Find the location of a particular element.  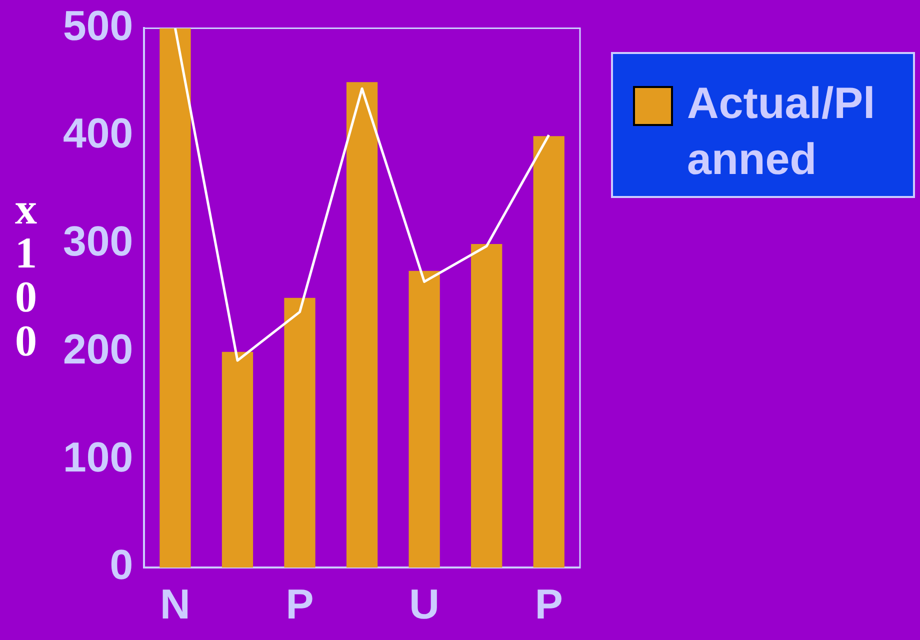

legend-label: Actual/Planned is located at coordinates (781, 132).